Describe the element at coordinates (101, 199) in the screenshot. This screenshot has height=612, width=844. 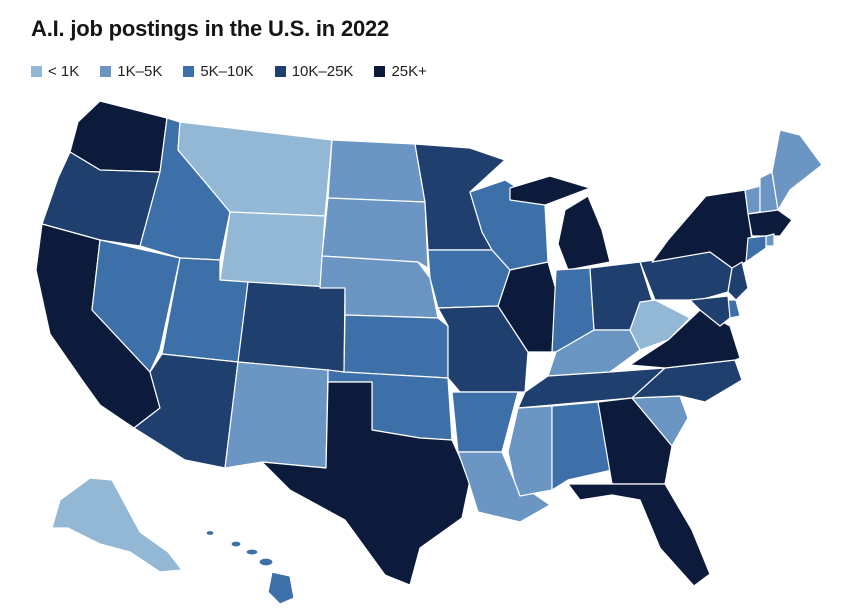
I see `state-or` at that location.